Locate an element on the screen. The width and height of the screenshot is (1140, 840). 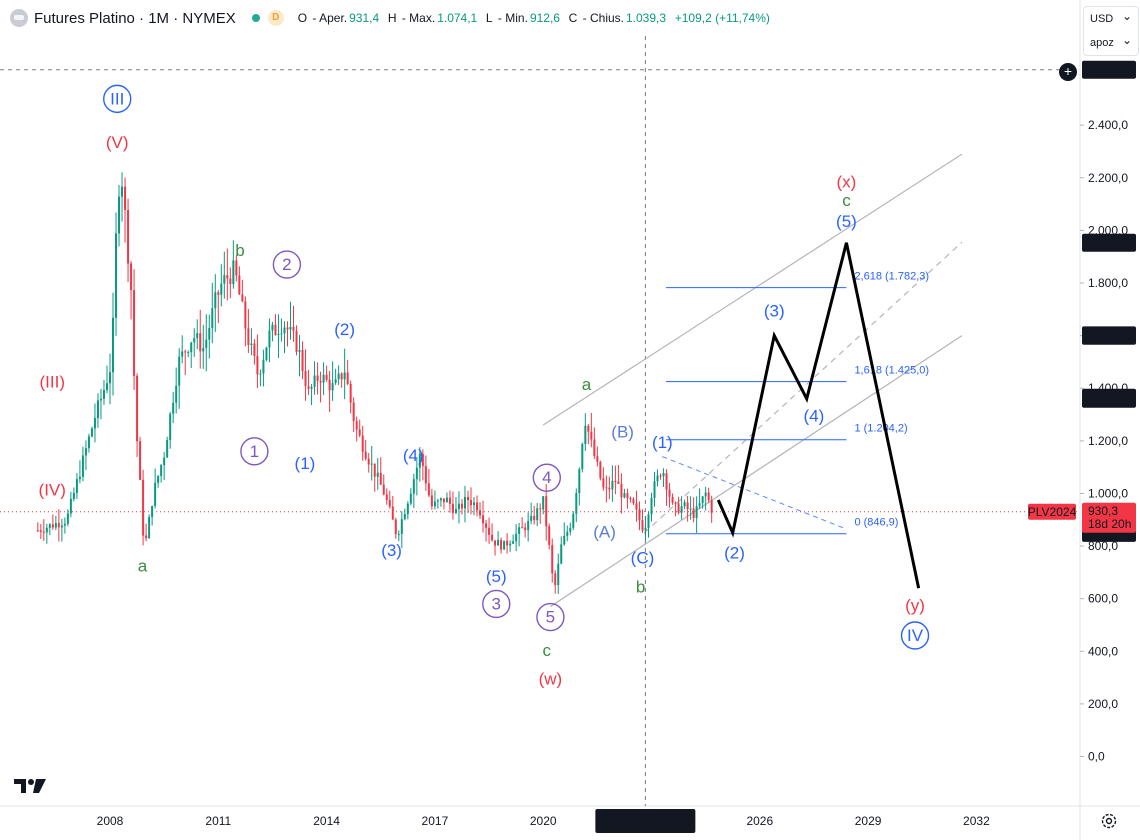
wave-label: b is located at coordinates (640, 587).